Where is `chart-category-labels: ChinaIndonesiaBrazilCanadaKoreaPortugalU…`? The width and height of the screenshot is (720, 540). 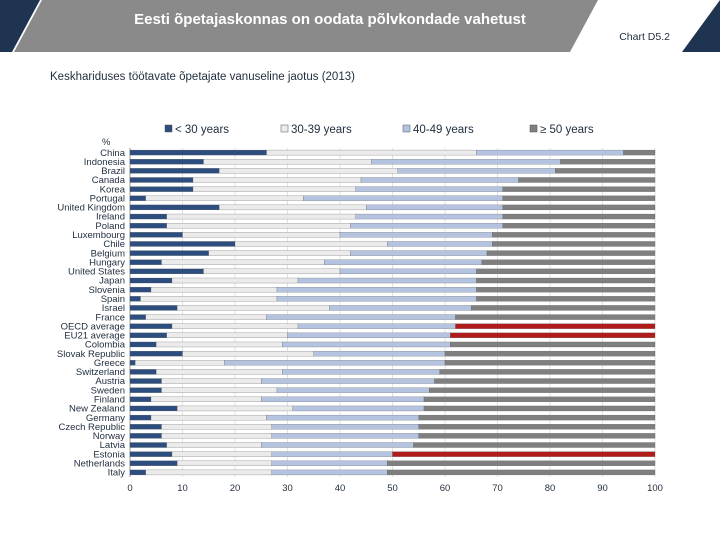
chart-category-labels: ChinaIndonesiaBrazilCanadaKoreaPortugalU… is located at coordinates (91, 313).